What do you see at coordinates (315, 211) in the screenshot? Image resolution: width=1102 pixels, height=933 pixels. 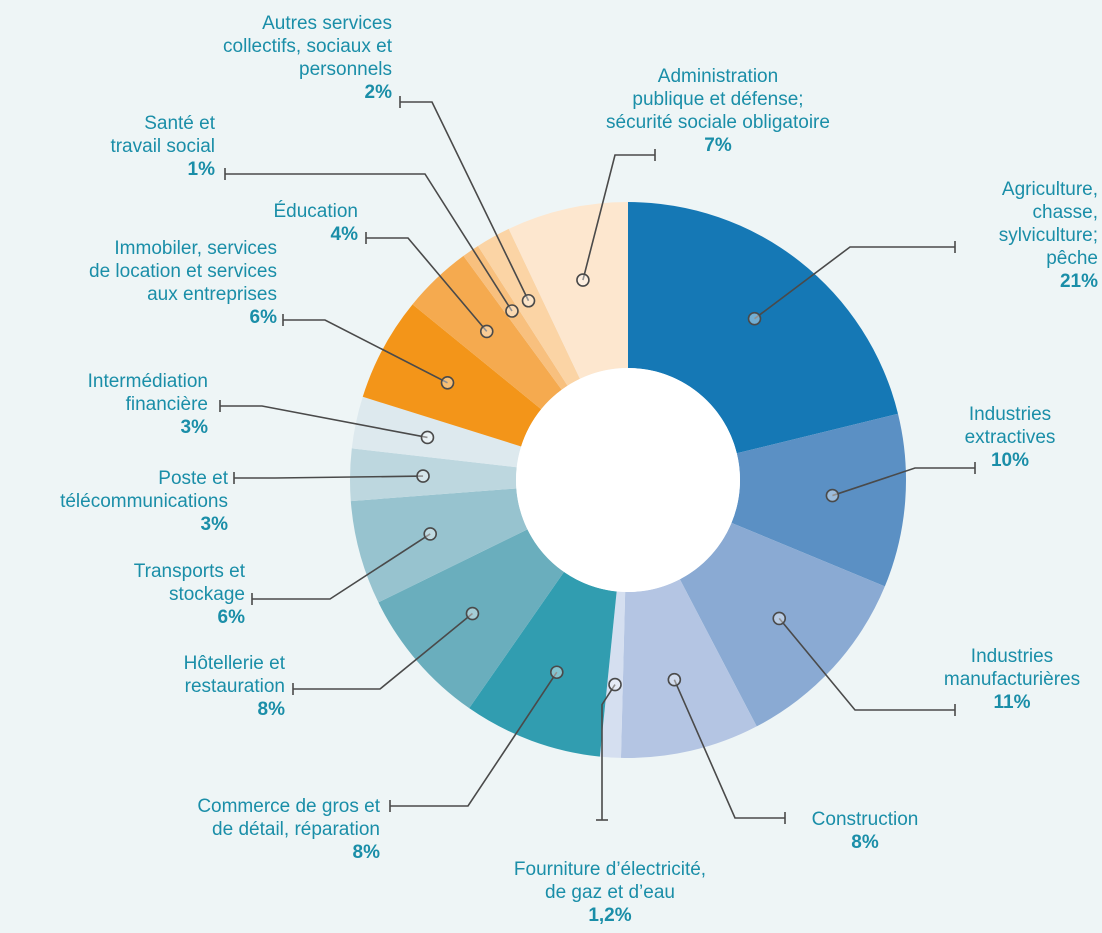 I see `category-label: Éducation` at bounding box center [315, 211].